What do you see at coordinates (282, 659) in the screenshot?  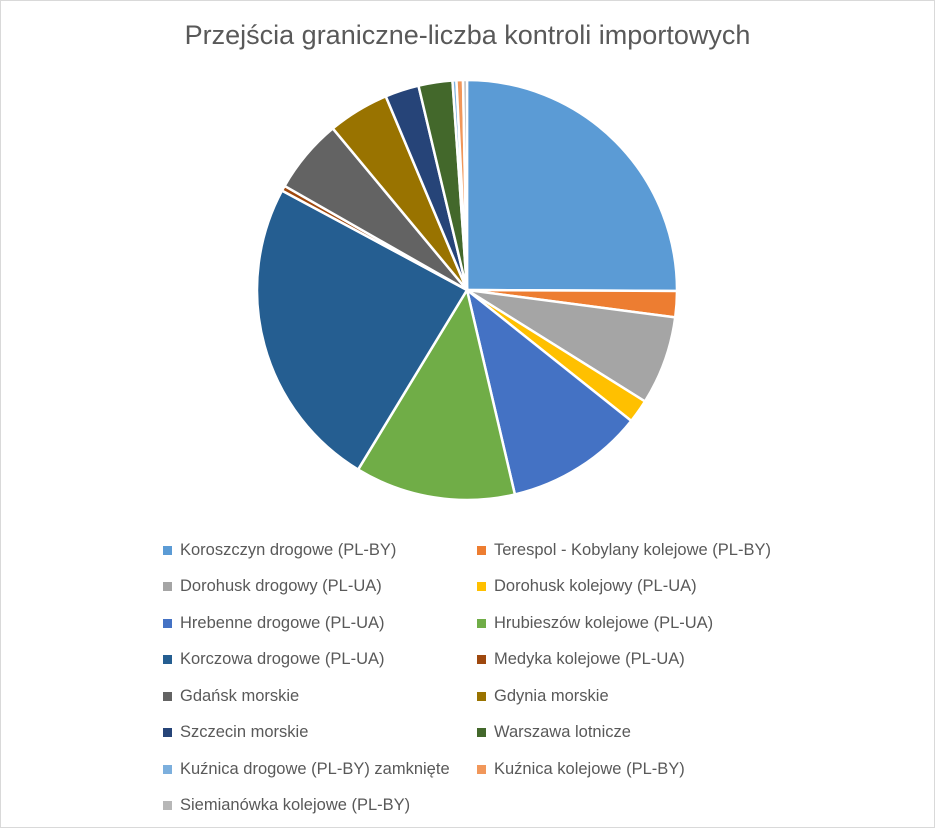 I see `legend-label: Korczowa drogowe (PL-UA)` at bounding box center [282, 659].